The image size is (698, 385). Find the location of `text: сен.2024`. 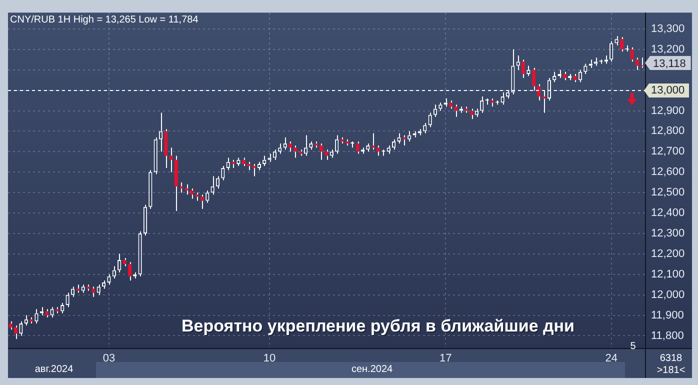

text: сен.2024 is located at coordinates (372, 369).